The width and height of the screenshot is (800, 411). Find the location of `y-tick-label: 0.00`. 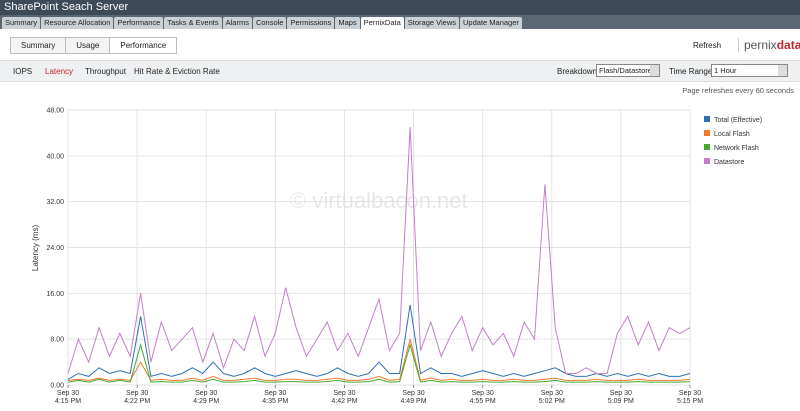

y-tick-label: 0.00 is located at coordinates (57, 386).